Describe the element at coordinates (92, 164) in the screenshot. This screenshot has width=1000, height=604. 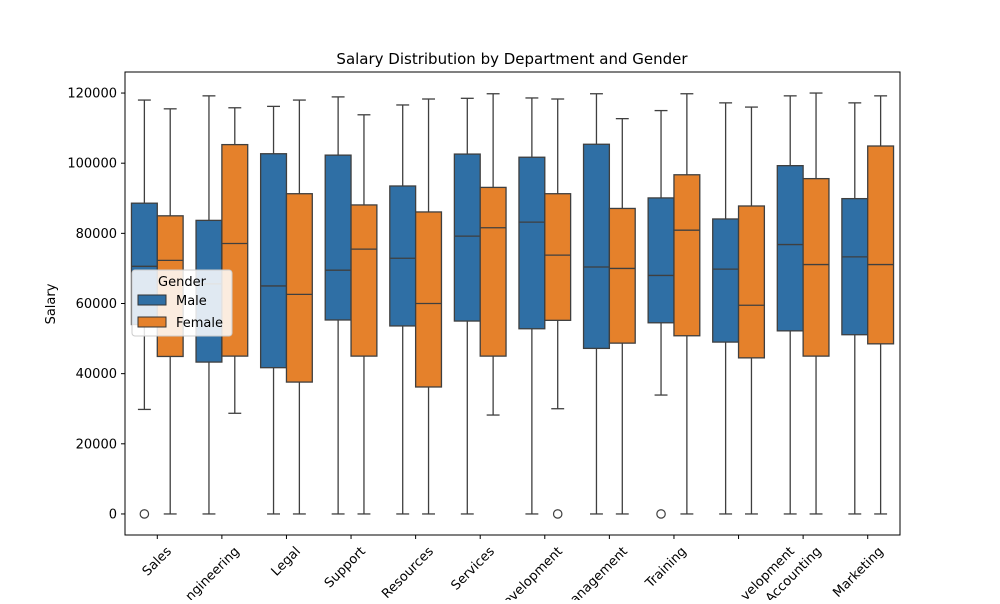
I see `y-tick-label: 100000` at that location.